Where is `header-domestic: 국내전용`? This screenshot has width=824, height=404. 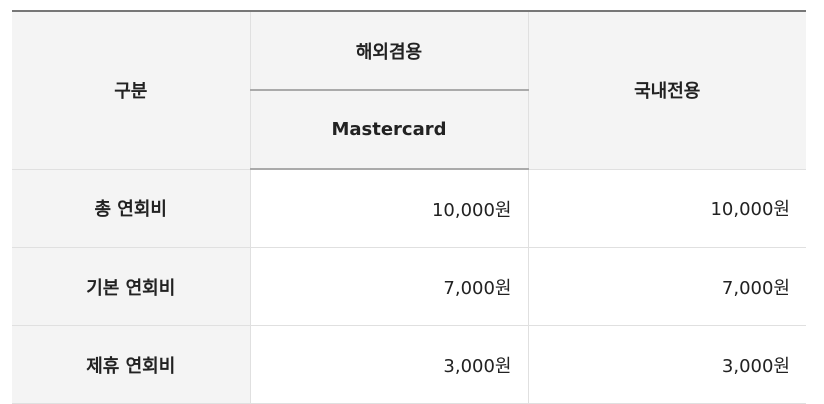 header-domestic: 국내전용 is located at coordinates (666, 90).